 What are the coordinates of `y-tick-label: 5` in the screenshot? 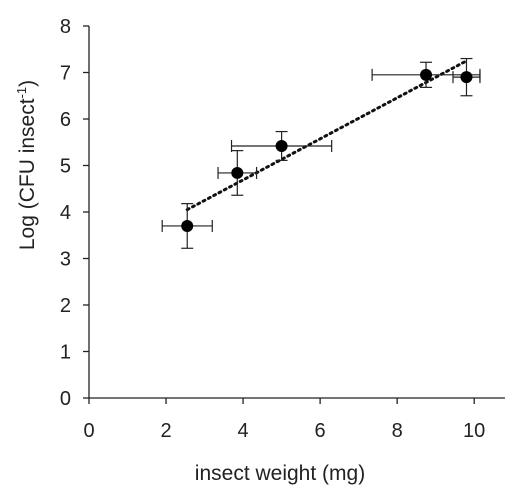 It's located at (65, 167).